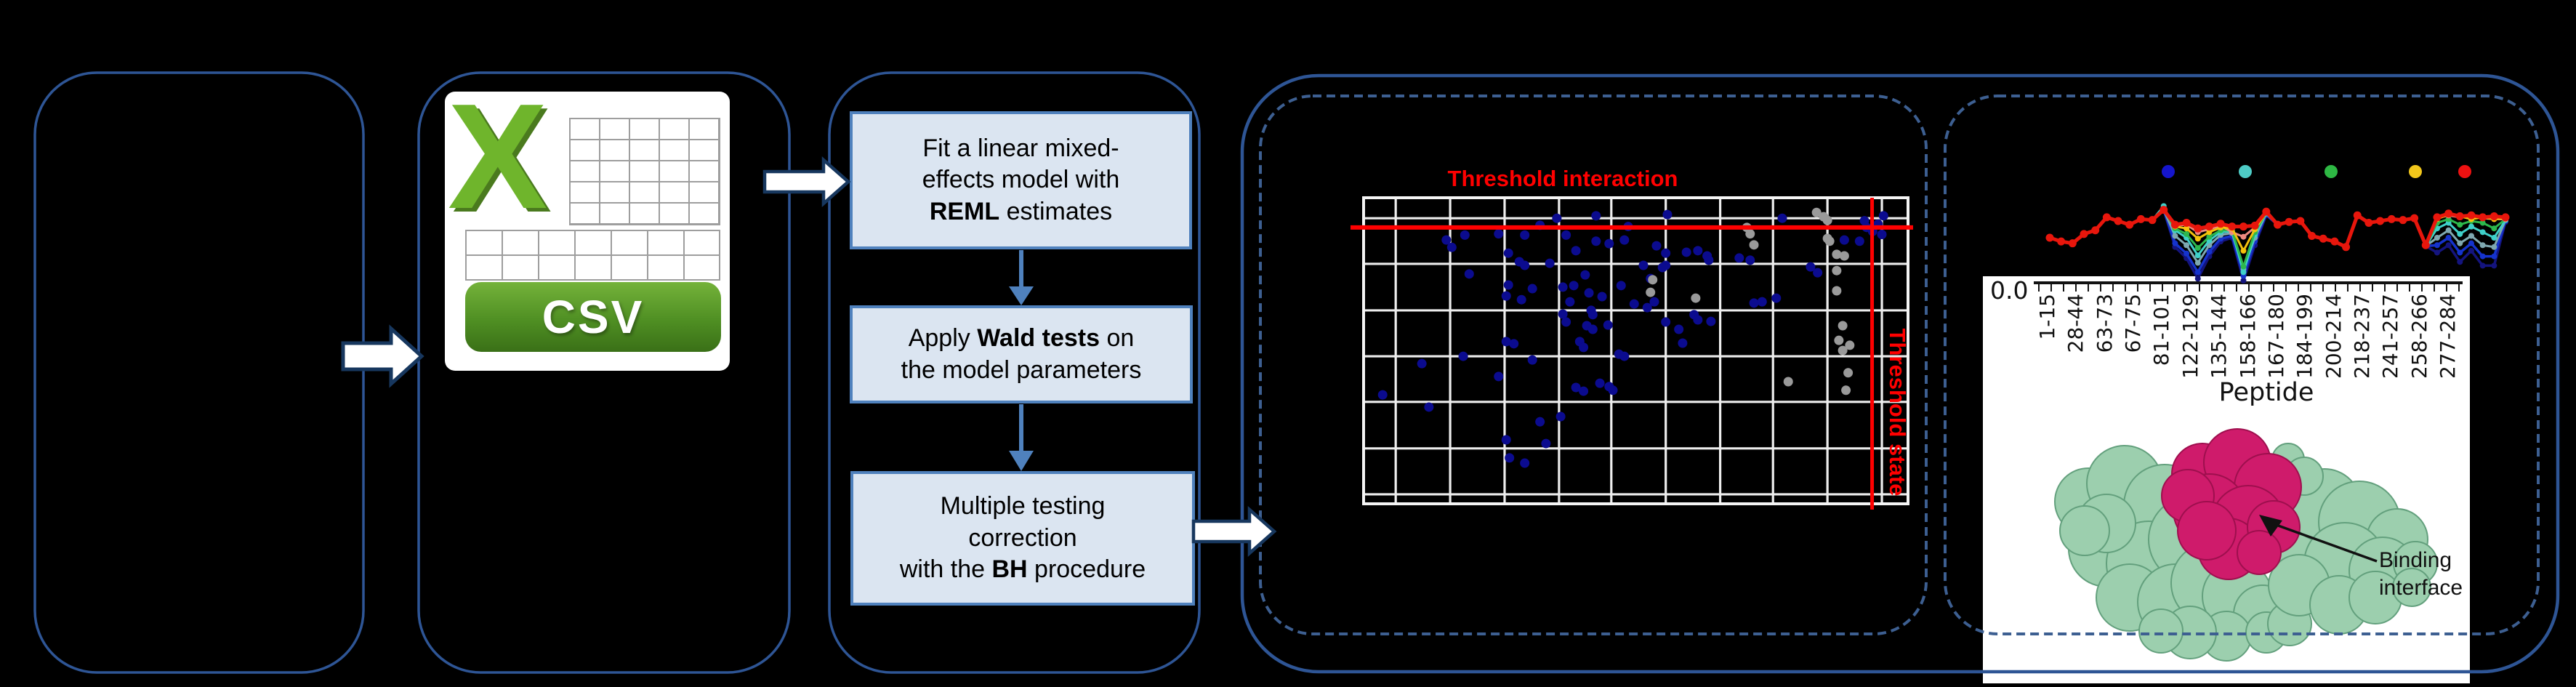 The image size is (2576, 687). Describe the element at coordinates (2259, 552) in the screenshot. I see `protein-magenta-blob` at that location.